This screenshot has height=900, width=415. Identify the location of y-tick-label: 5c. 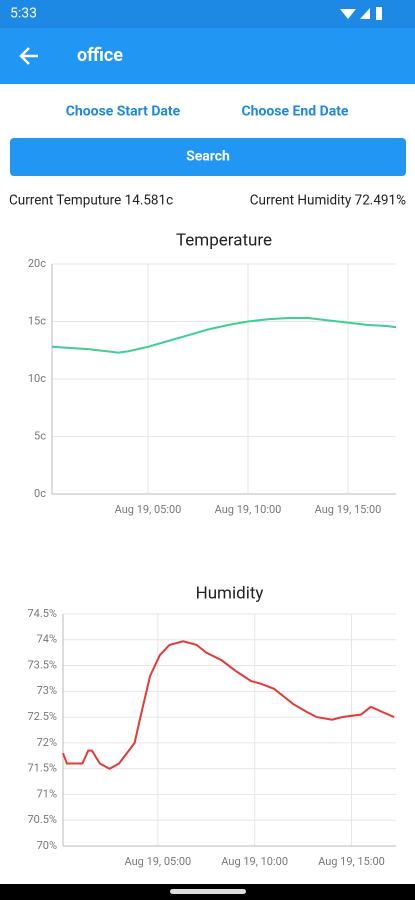
(40, 435).